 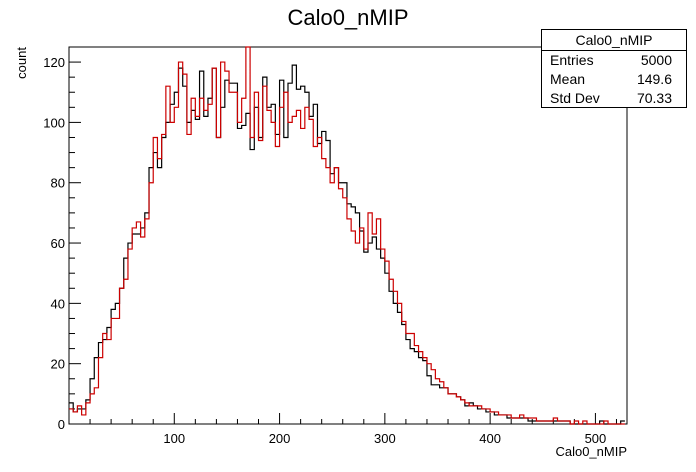 What do you see at coordinates (654, 79) in the screenshot?
I see `stats-mean-value: 149.6` at bounding box center [654, 79].